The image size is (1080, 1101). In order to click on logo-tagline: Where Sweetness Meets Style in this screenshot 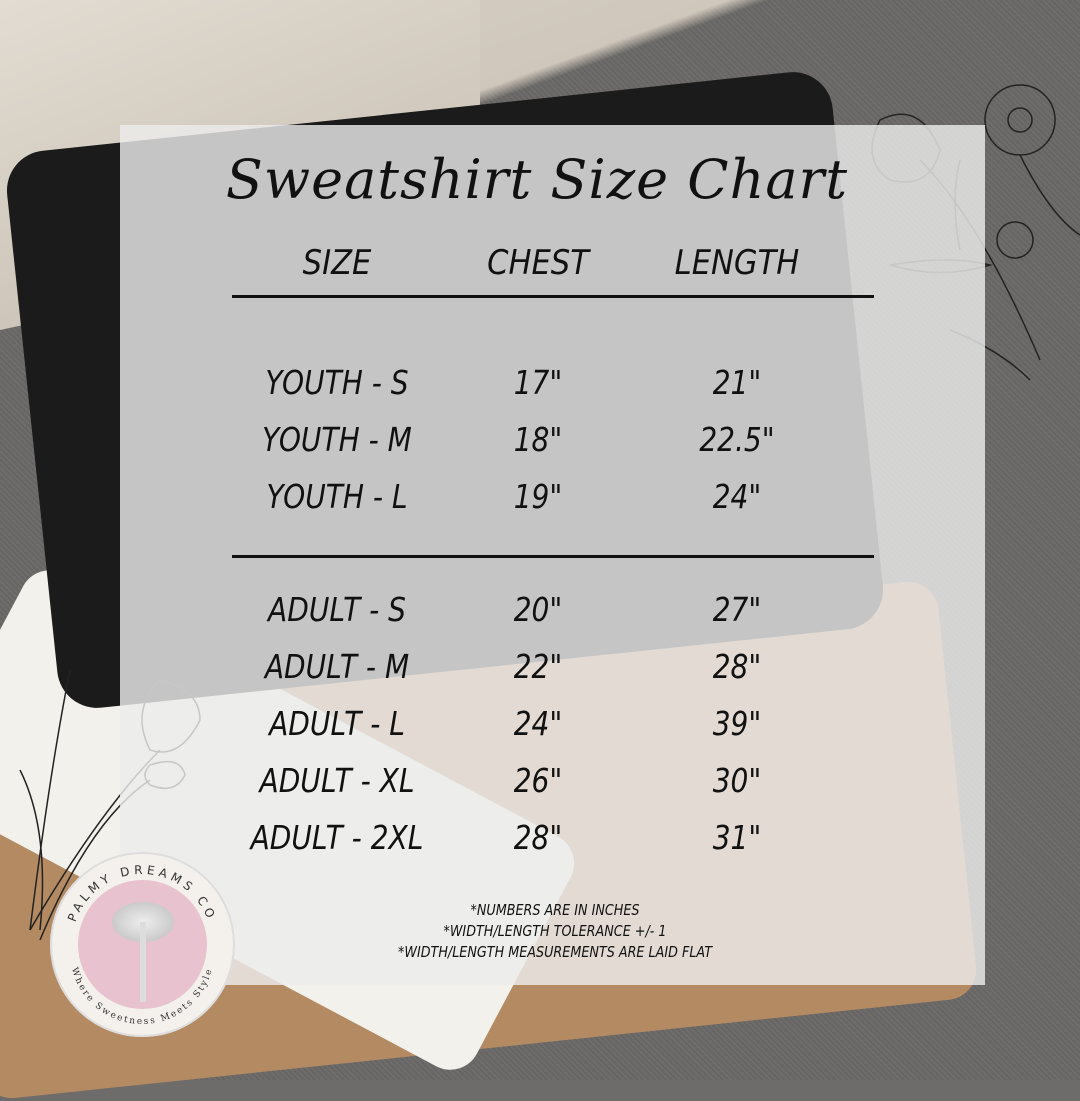, I will do `click(141, 996)`.